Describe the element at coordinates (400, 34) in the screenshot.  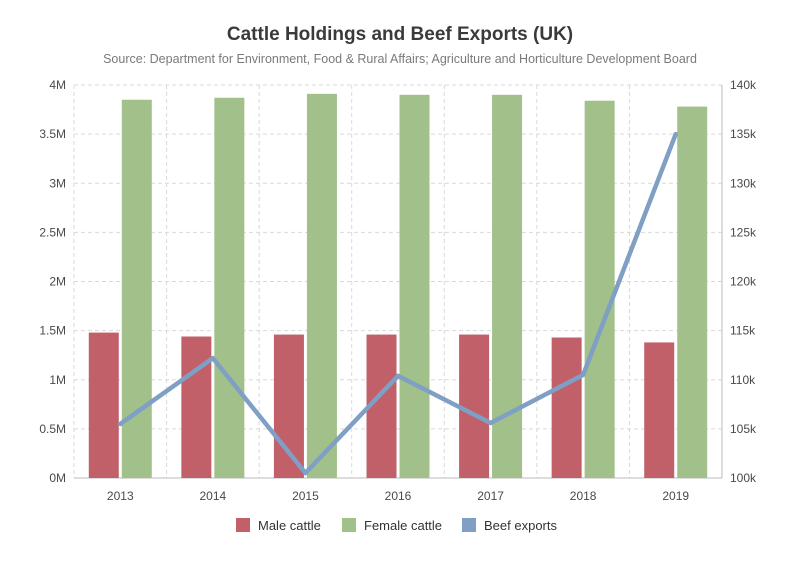
I see `chart-title: Cattle Holdings and Beef Exports (UK)` at that location.